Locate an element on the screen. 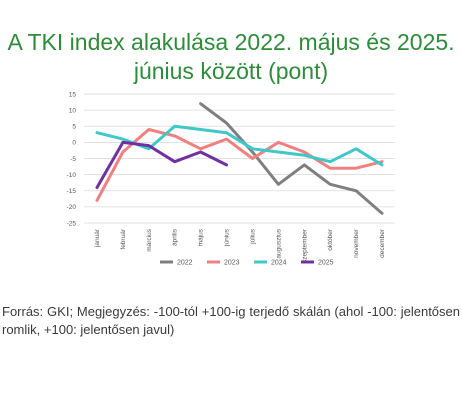  x-tick-label: augusztus is located at coordinates (278, 243).